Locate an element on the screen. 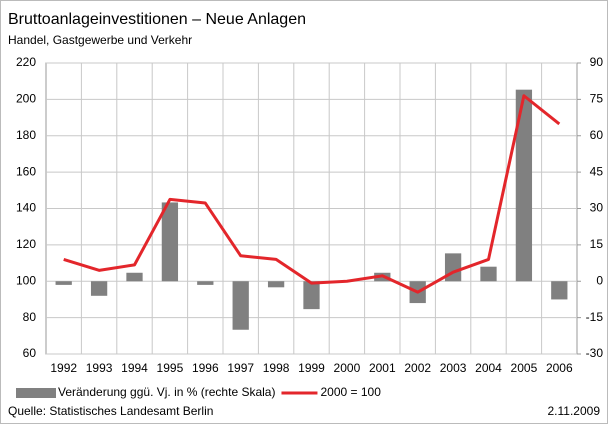 Image resolution: width=608 pixels, height=424 pixels. x-tick-label: 1993 is located at coordinates (99, 368).